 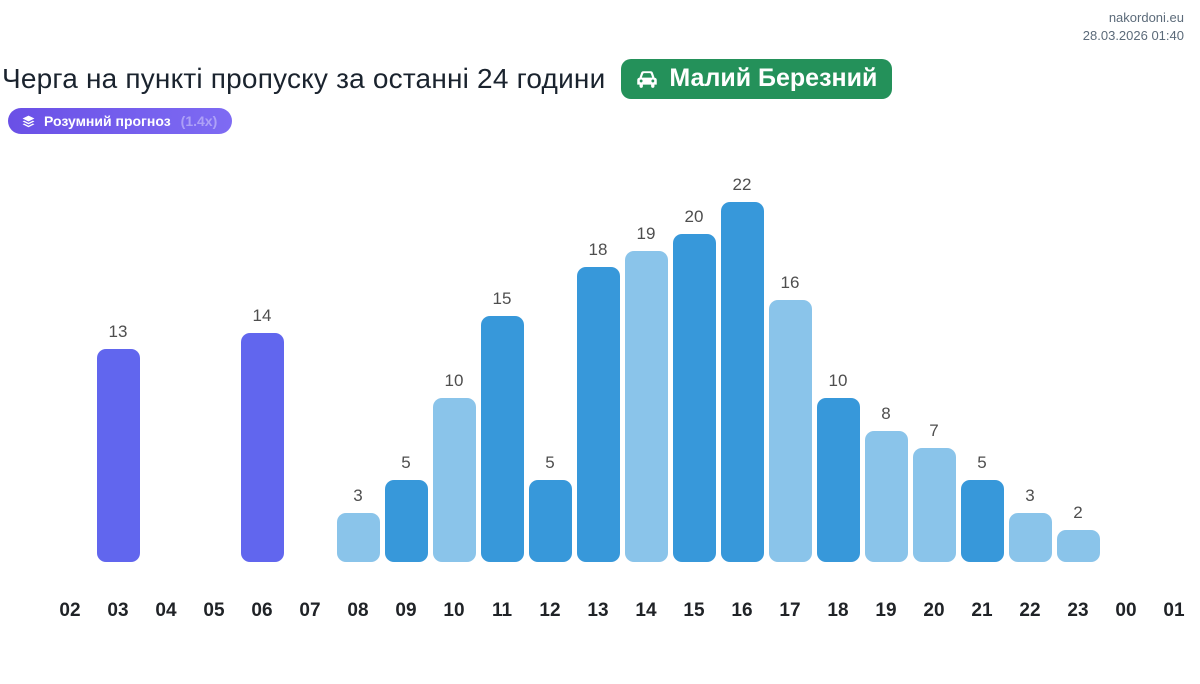 What do you see at coordinates (358, 611) in the screenshot?
I see `x-axis-label: 08` at bounding box center [358, 611].